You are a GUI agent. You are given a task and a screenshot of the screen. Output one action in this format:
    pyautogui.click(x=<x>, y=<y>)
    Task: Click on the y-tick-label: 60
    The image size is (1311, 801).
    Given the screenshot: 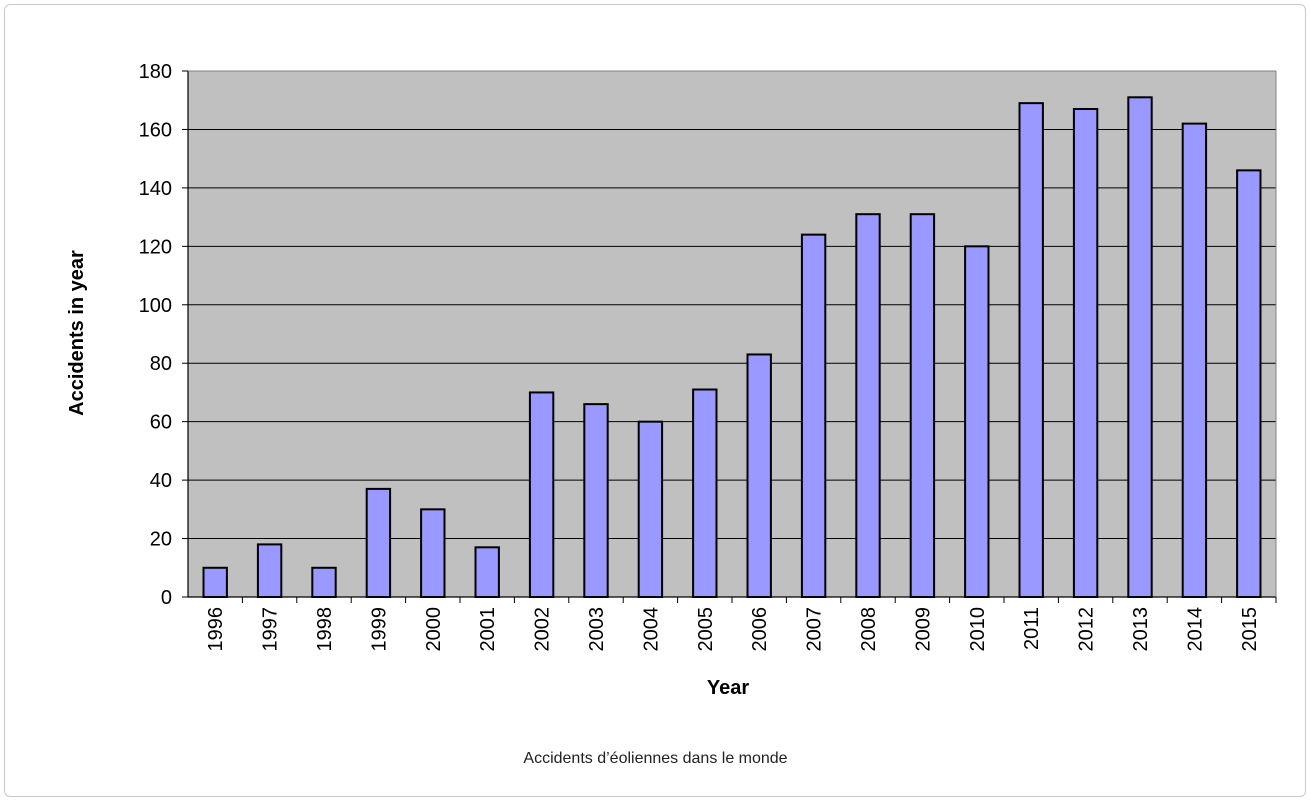 What is the action you would take?
    pyautogui.click(x=161, y=423)
    